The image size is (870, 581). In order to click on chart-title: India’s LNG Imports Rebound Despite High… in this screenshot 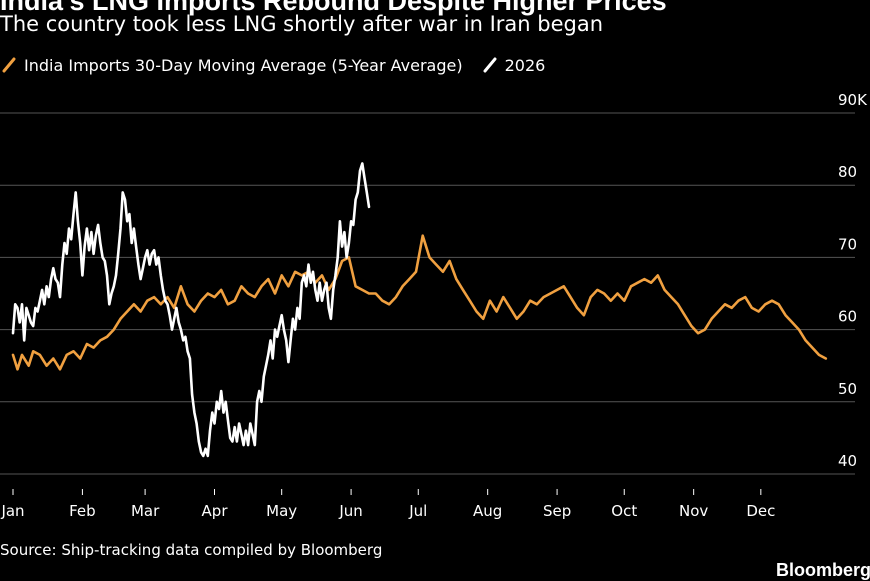, I will do `click(333, 8)`.